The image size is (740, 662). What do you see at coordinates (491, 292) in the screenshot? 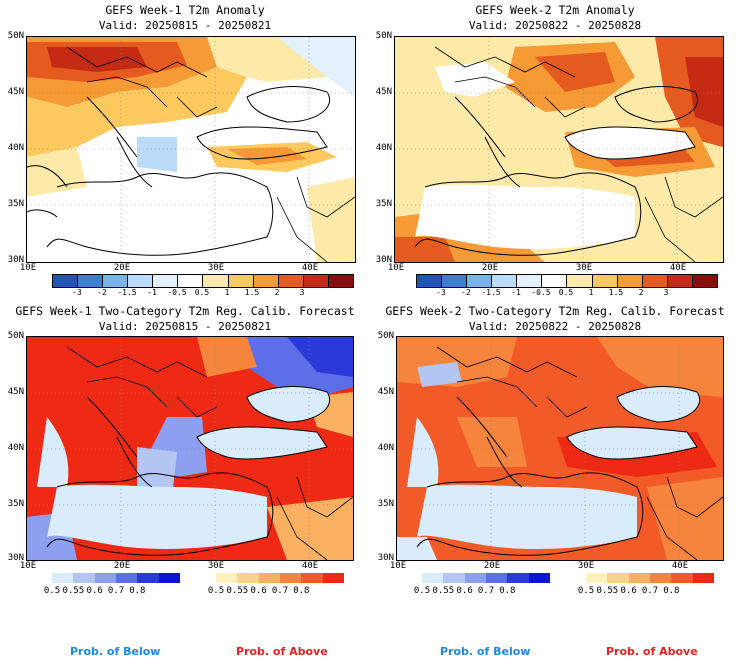
I see `colorbar-label: -1.5` at bounding box center [491, 292].